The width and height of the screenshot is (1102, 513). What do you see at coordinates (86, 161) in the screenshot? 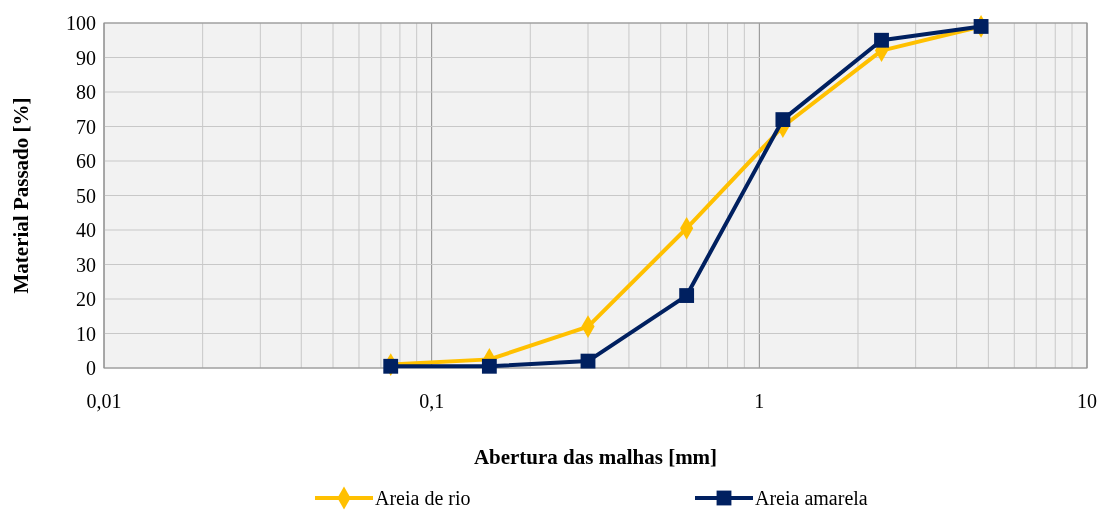
I see `y-tick-label: 60` at bounding box center [86, 161].